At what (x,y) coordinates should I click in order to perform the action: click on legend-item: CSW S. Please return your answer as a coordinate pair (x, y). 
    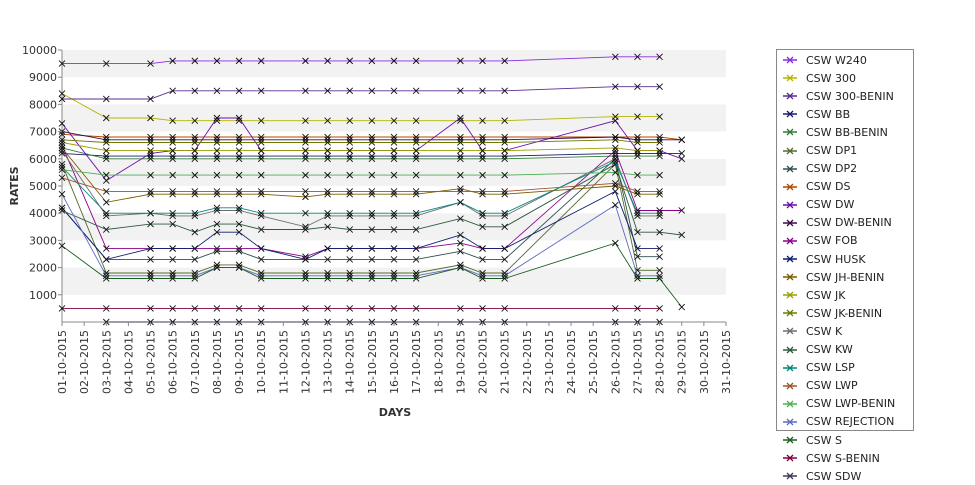
    Looking at the image, I should click on (848, 440).